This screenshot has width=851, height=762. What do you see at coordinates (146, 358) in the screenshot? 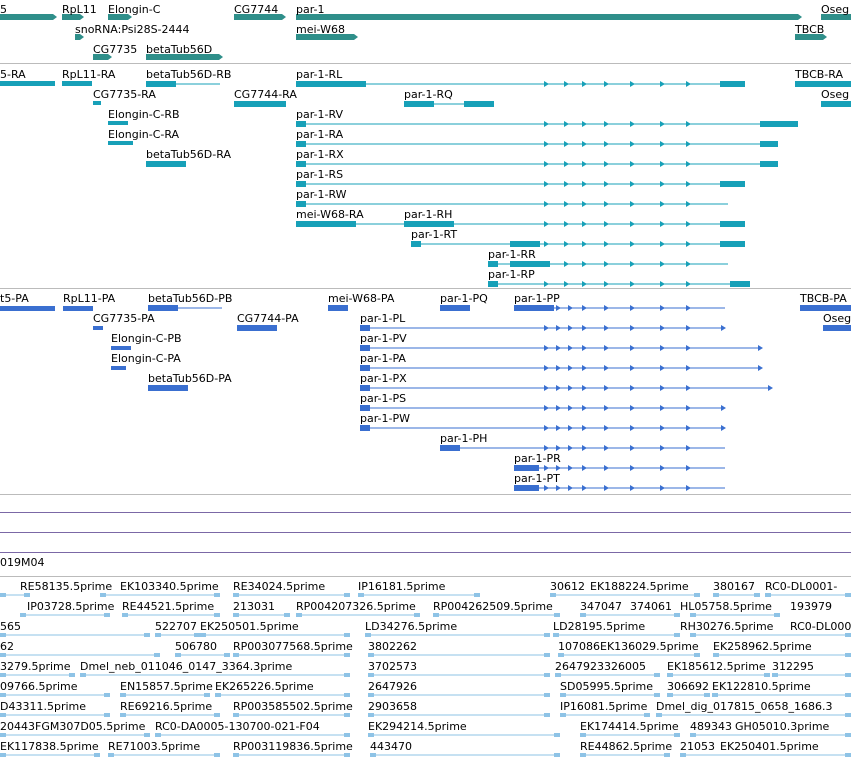
I see `protein-label: Elongin-C-PA` at bounding box center [146, 358].